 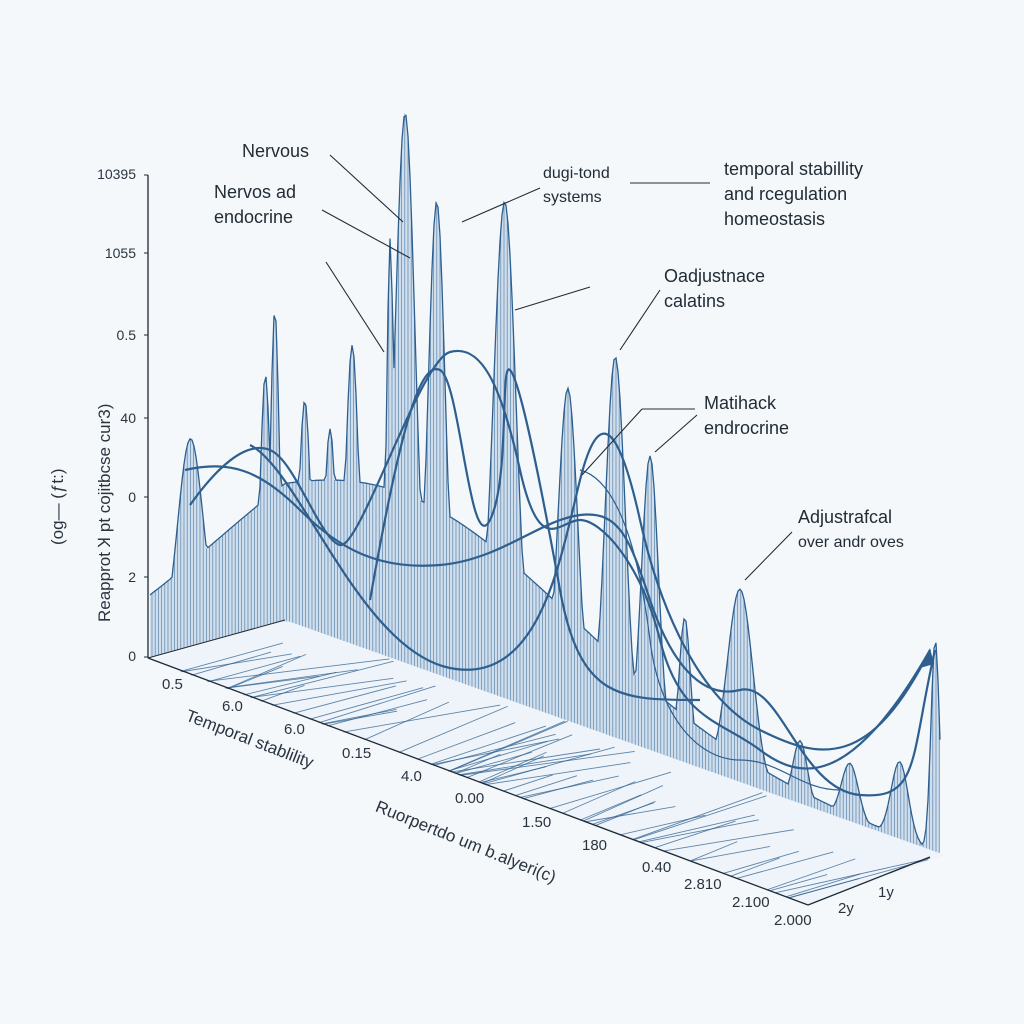 What do you see at coordinates (104, 512) in the screenshot?
I see `y-axis-label-line-2: Reapprot Ʞ pt cojitbcse cur3)` at bounding box center [104, 512].